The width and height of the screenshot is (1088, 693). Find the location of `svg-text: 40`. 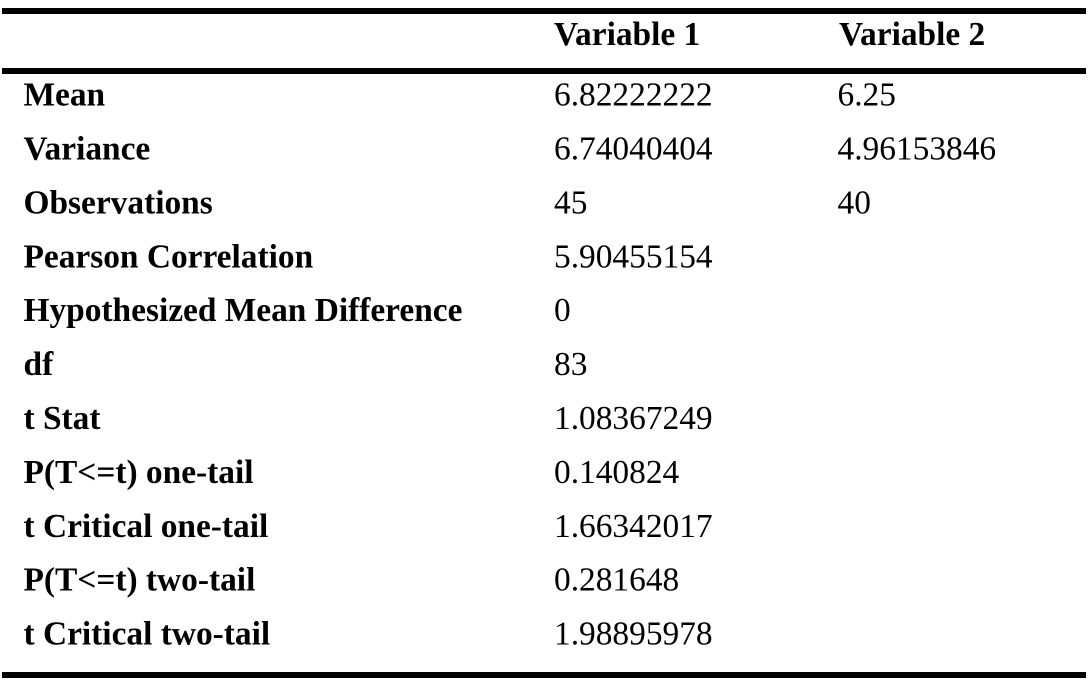

svg-text: 40 is located at coordinates (854, 202).